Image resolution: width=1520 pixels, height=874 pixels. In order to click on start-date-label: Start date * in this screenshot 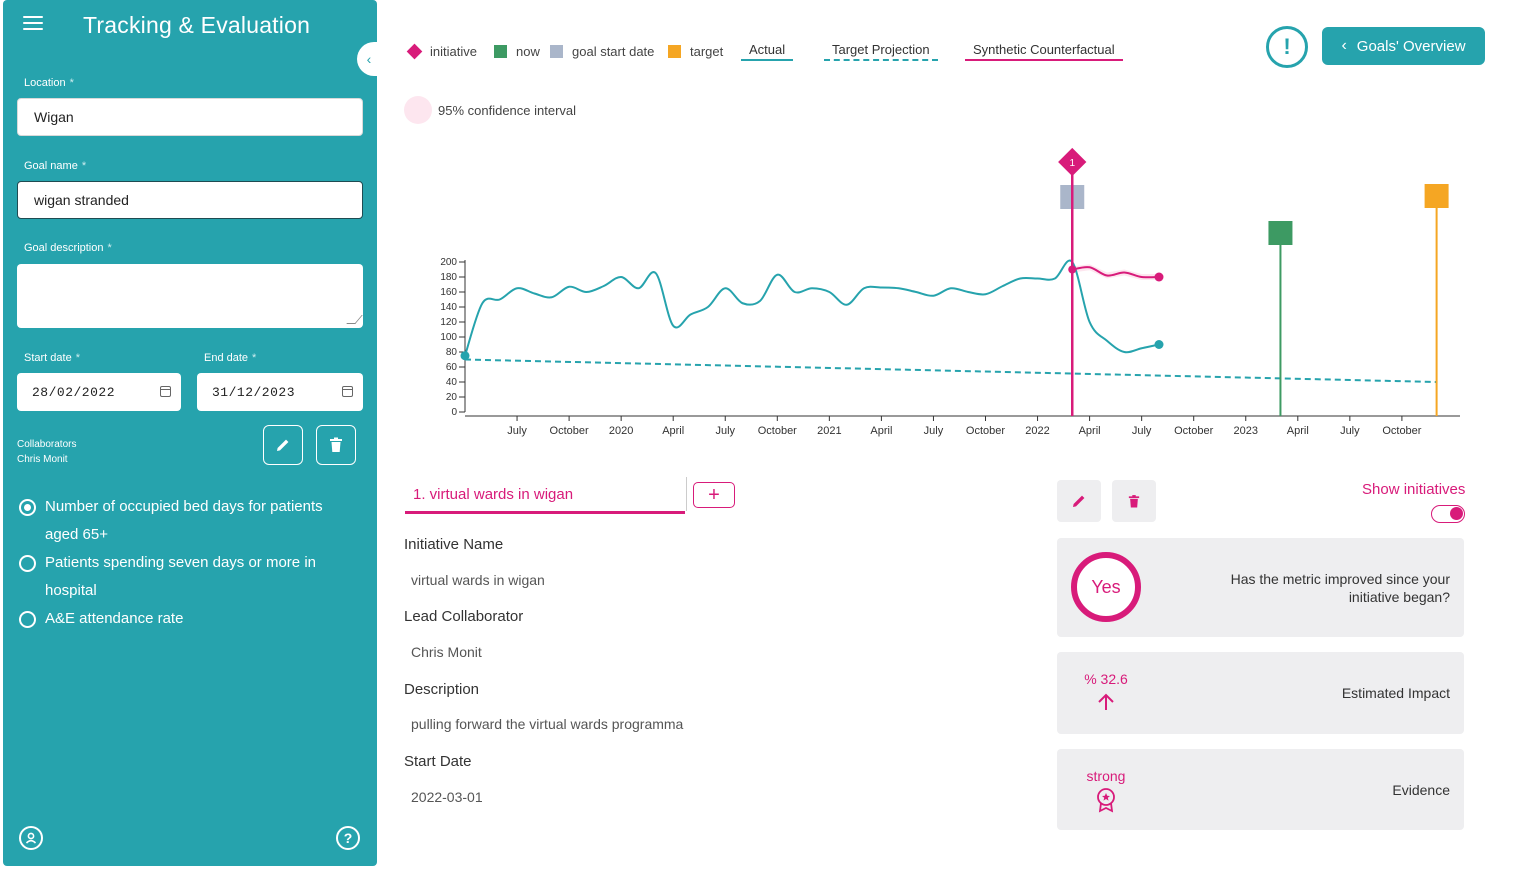, I will do `click(52, 358)`.